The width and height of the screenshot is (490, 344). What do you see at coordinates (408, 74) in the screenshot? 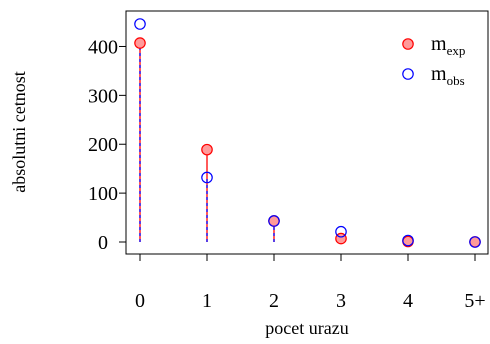
I see `legend-marker-obs` at bounding box center [408, 74].